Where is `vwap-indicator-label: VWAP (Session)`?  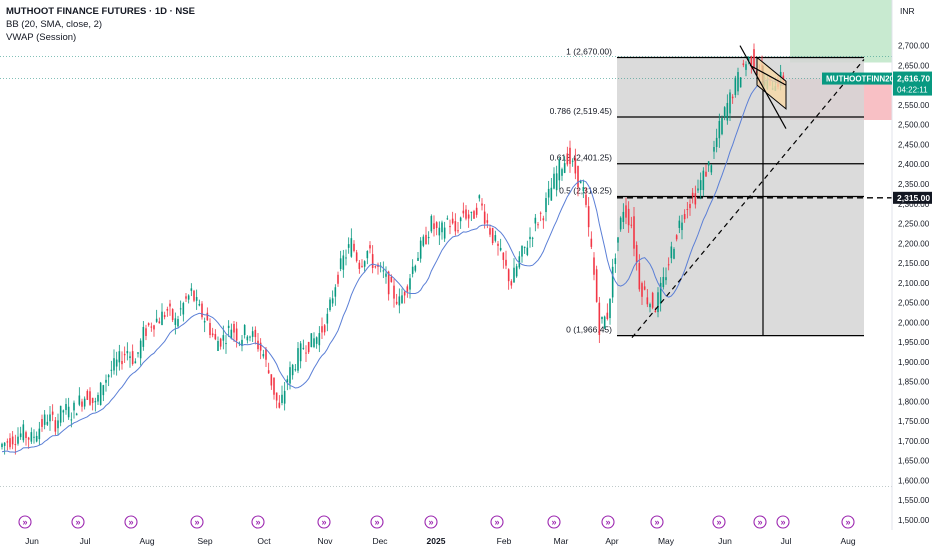 vwap-indicator-label: VWAP (Session) is located at coordinates (41, 37).